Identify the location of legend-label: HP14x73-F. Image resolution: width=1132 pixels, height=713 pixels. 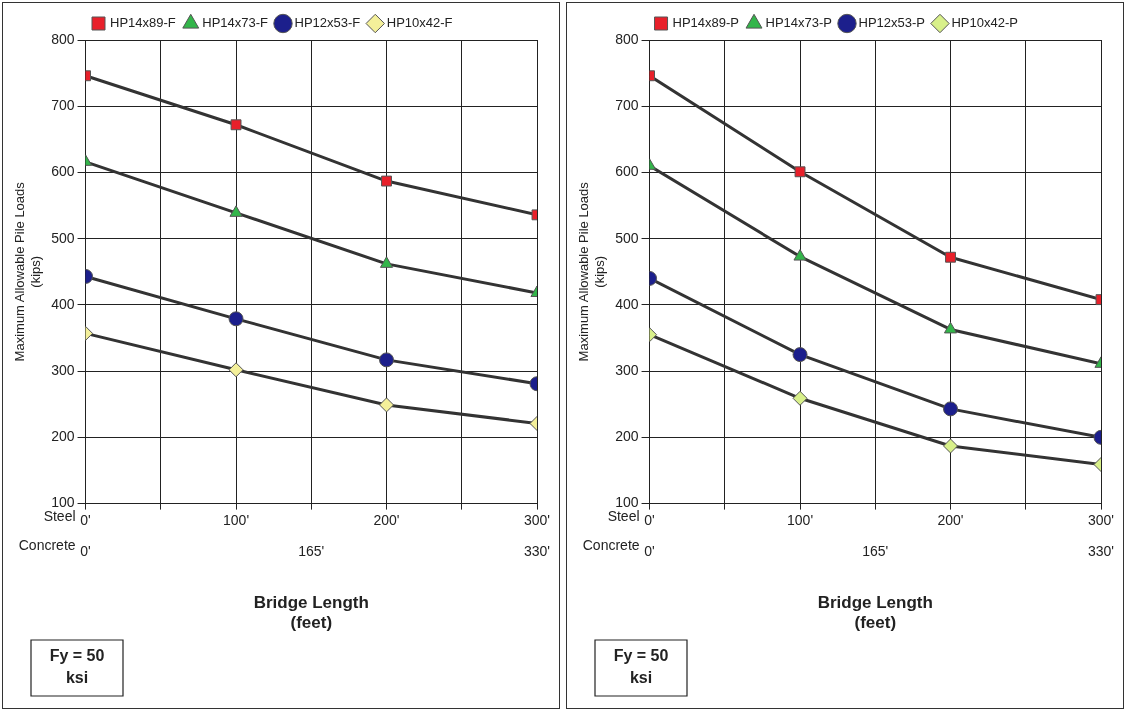
(235, 23).